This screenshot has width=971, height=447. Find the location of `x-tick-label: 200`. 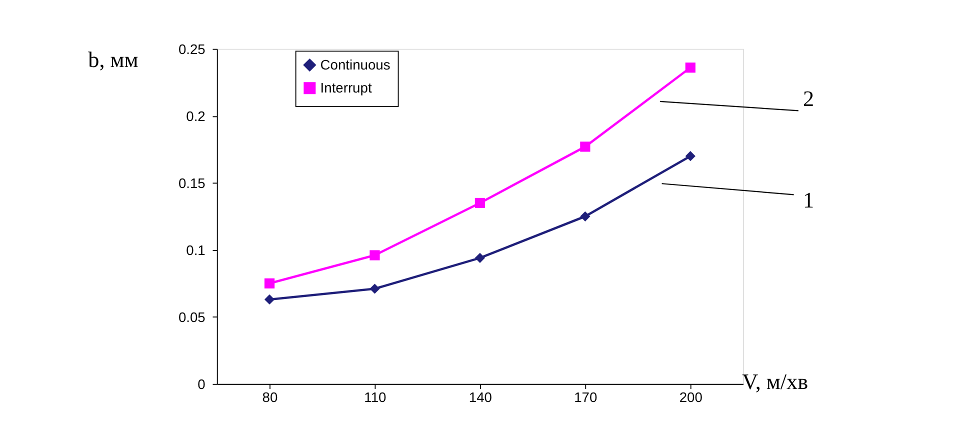

x-tick-label: 200 is located at coordinates (691, 396).